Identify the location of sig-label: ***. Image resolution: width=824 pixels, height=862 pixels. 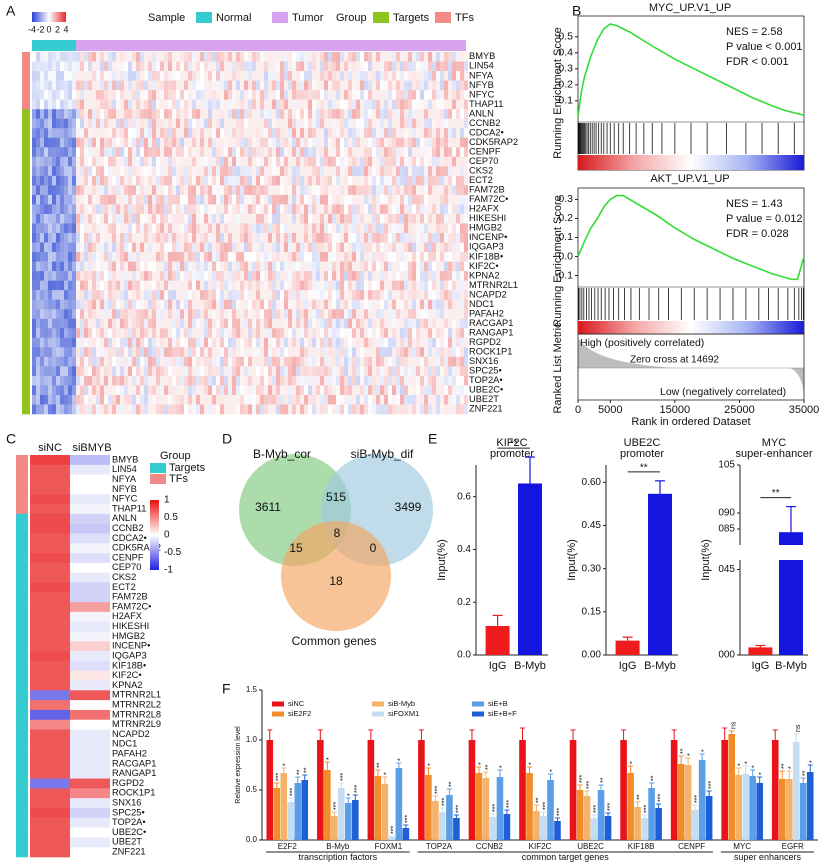
(357, 789).